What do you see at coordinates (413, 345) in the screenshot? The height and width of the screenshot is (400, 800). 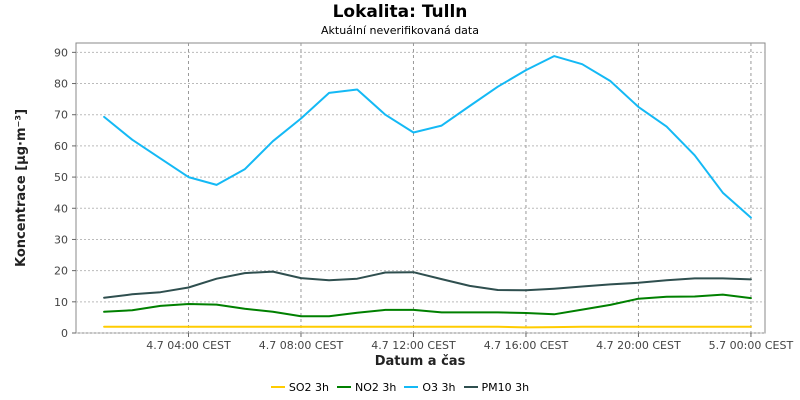 I see `x-tick-label: 4.7 12:00 CEST` at bounding box center [413, 345].